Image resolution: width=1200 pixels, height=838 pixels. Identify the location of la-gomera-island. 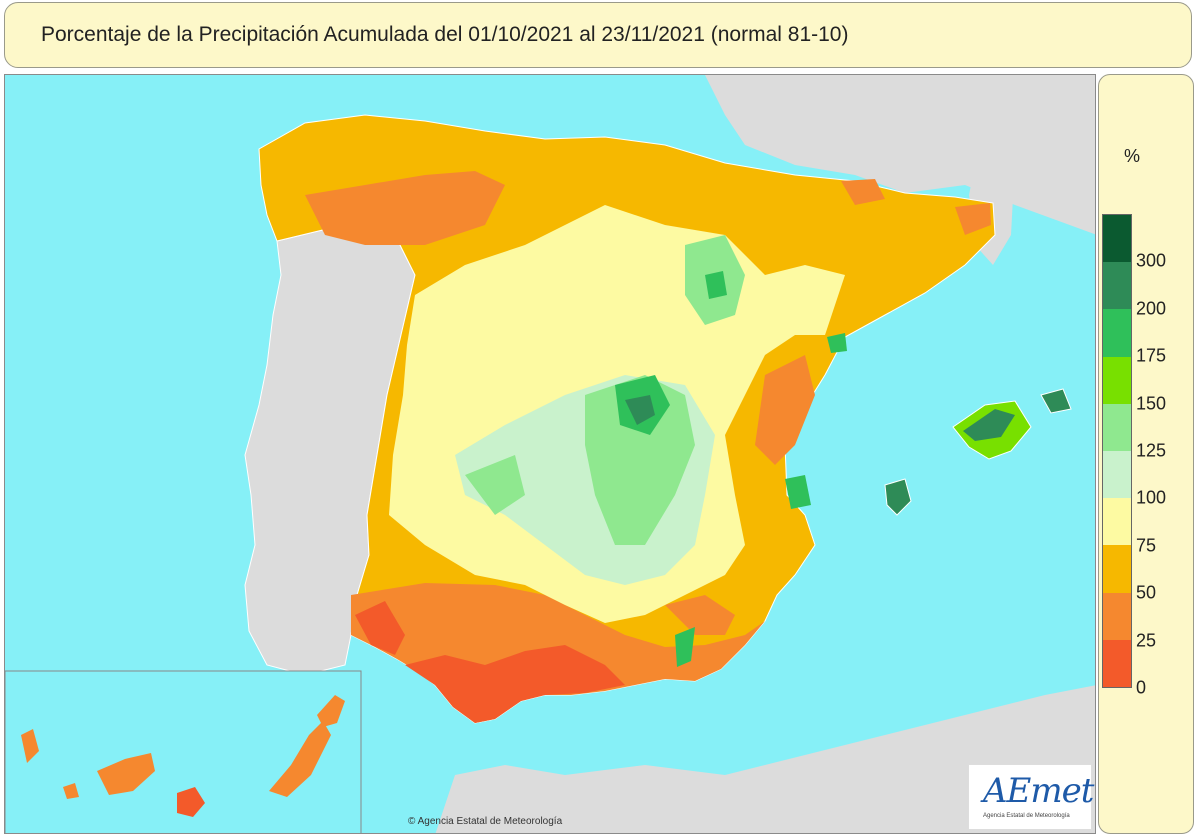
(71, 791).